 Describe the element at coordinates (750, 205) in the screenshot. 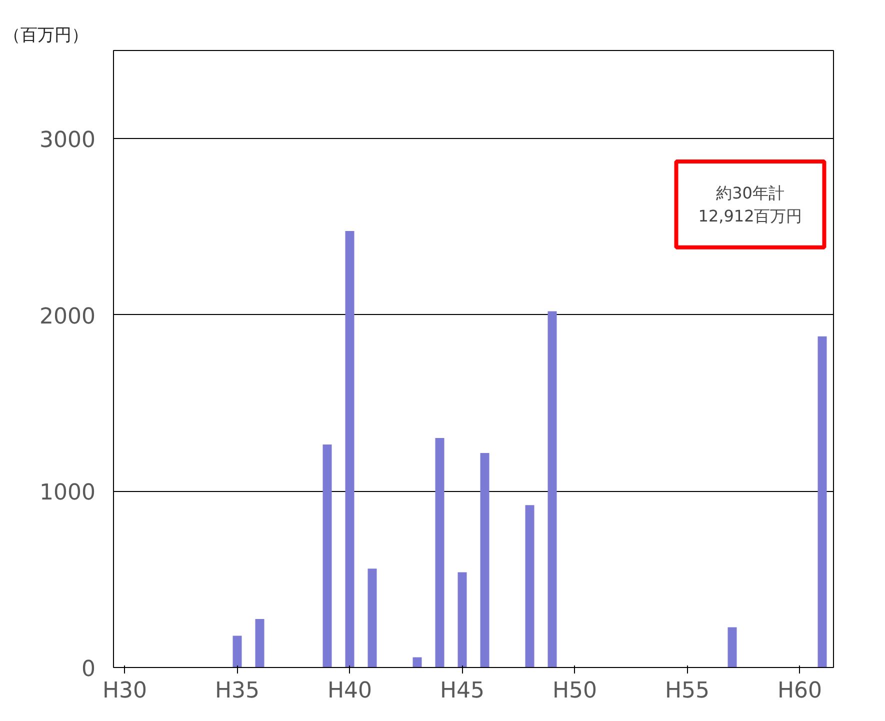

I see `annotation: 約30年計 12,912百万円` at that location.